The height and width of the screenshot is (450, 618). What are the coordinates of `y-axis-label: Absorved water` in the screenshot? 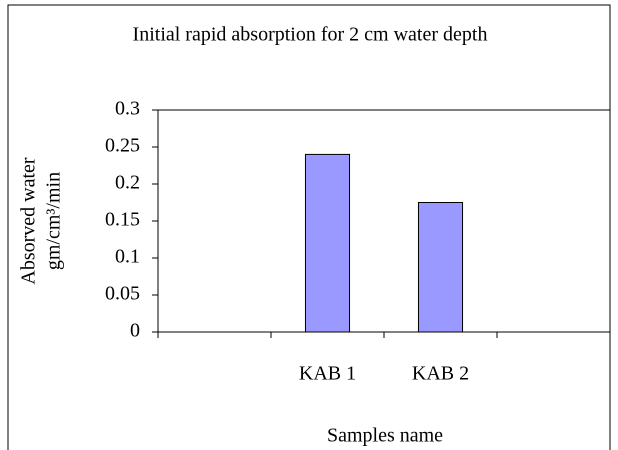 It's located at (29, 221).